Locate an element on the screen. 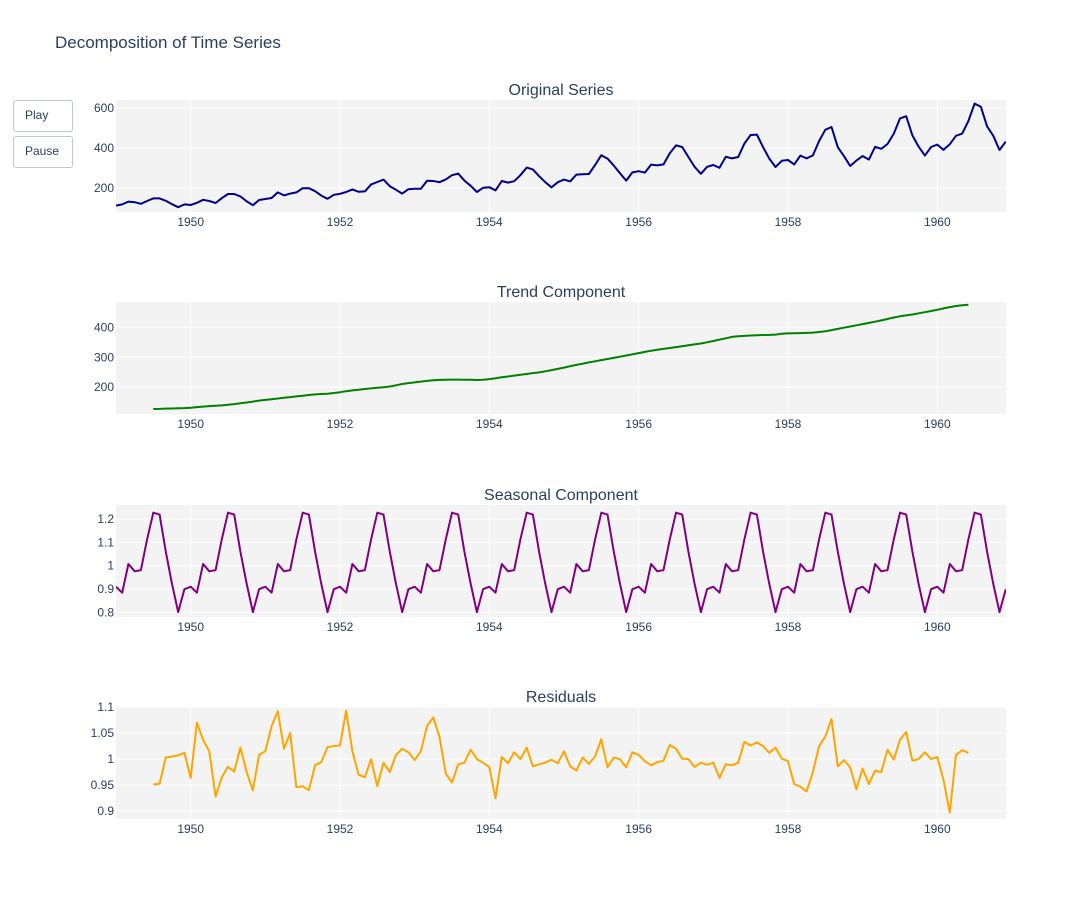 This screenshot has width=1085, height=900. play-button: Play is located at coordinates (43, 116).